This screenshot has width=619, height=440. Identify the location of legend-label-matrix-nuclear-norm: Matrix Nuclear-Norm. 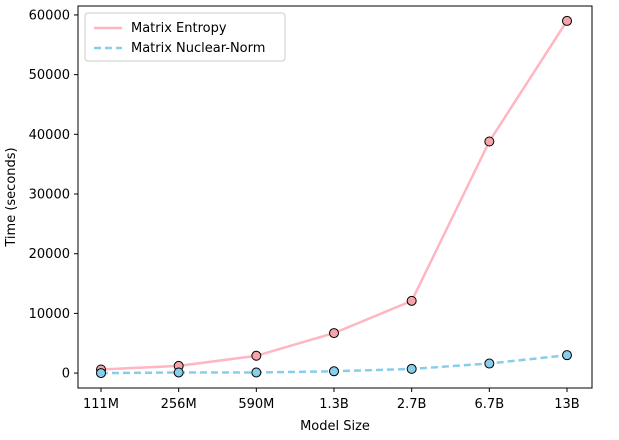
(198, 48).